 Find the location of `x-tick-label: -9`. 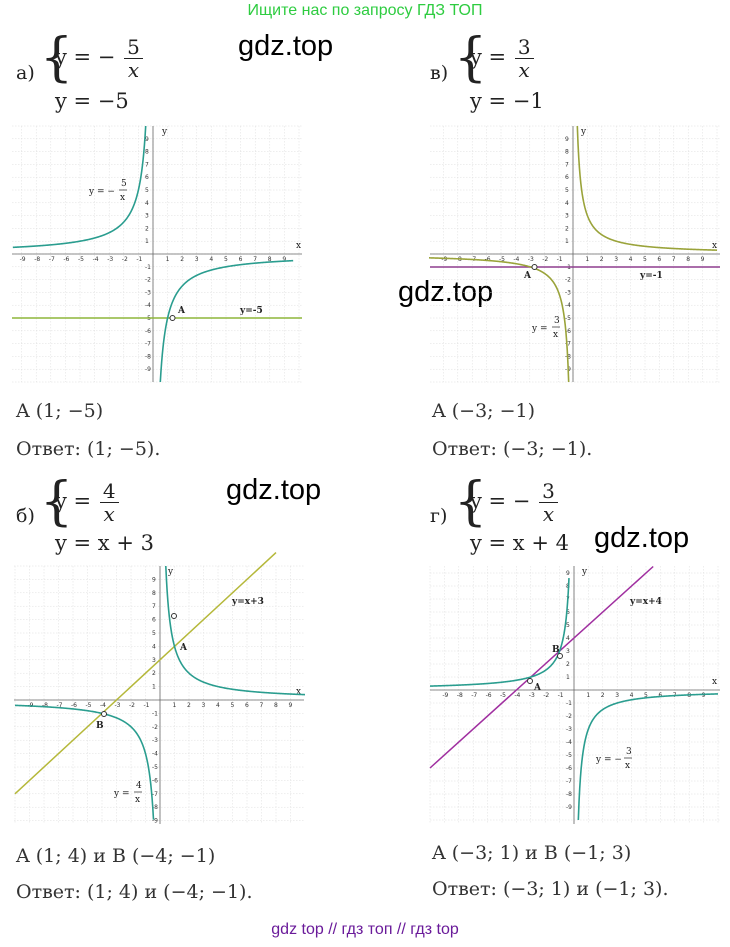

x-tick-label: -9 is located at coordinates (23, 259).